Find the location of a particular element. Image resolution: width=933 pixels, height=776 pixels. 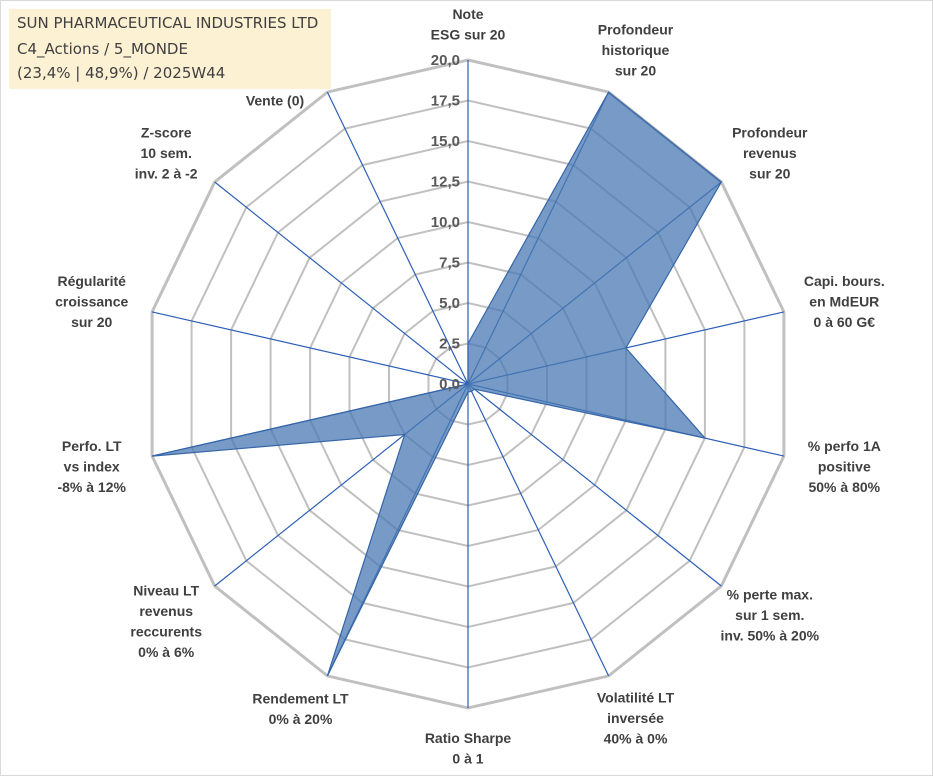

axis-label-line: 10 sem. is located at coordinates (166, 153).